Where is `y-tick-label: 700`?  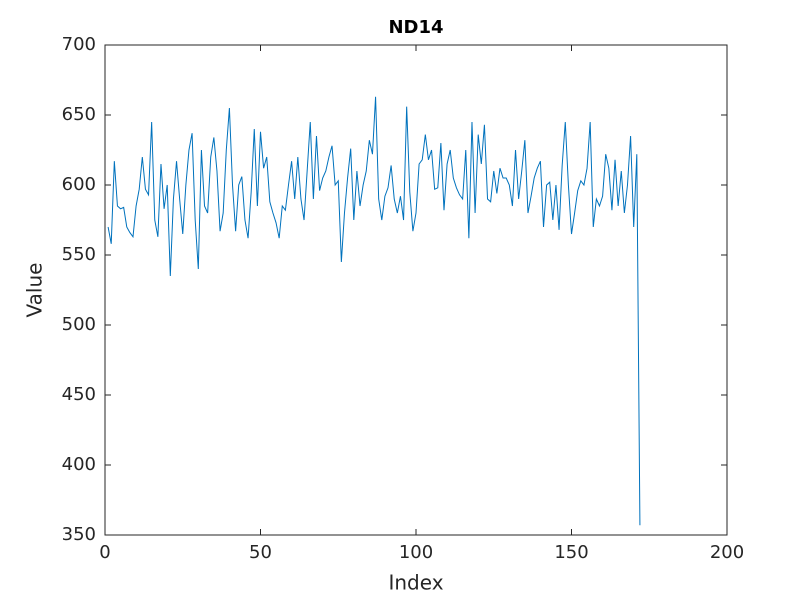
y-tick-label: 700 is located at coordinates (79, 44).